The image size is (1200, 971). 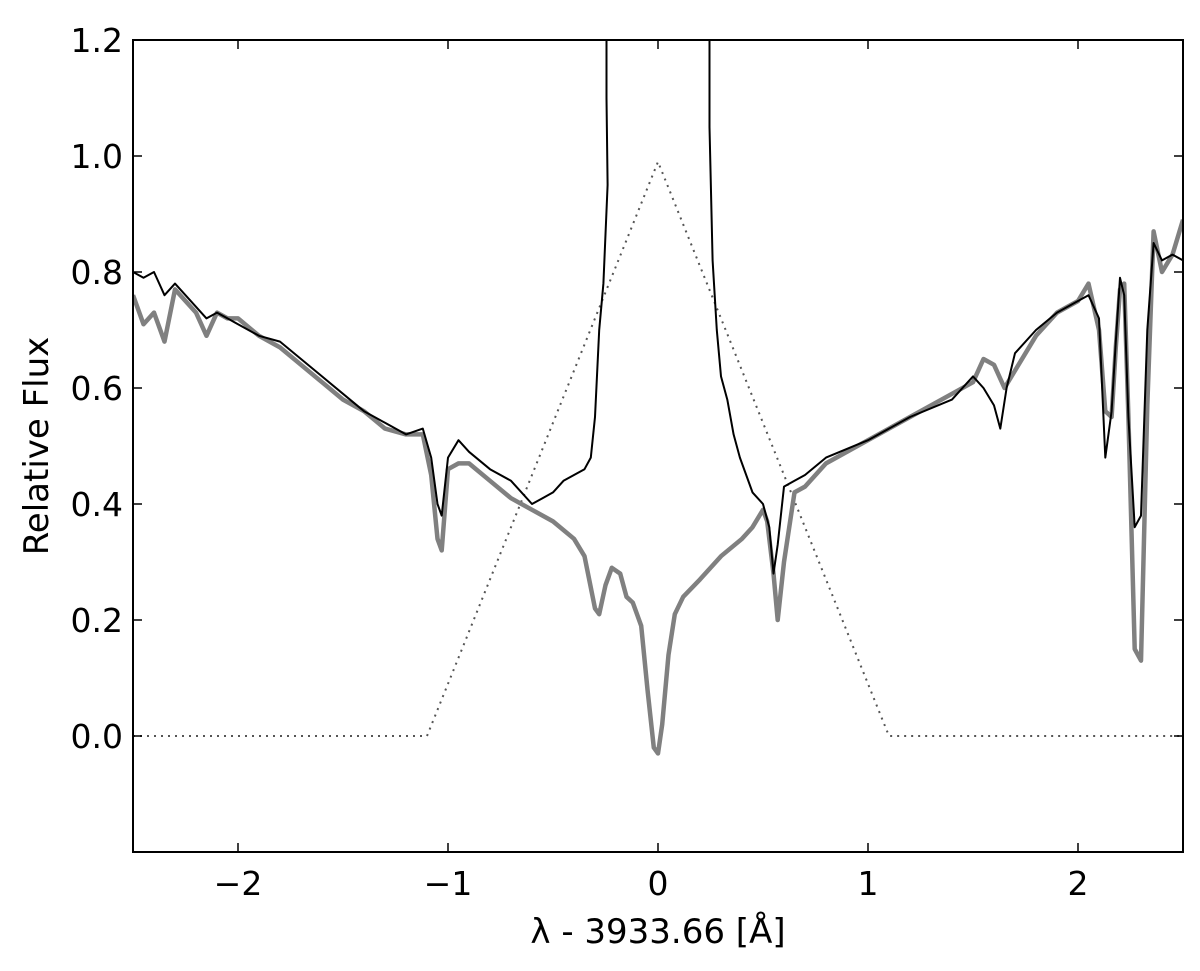 I want to click on x-tick-label: 1, so click(x=868, y=883).